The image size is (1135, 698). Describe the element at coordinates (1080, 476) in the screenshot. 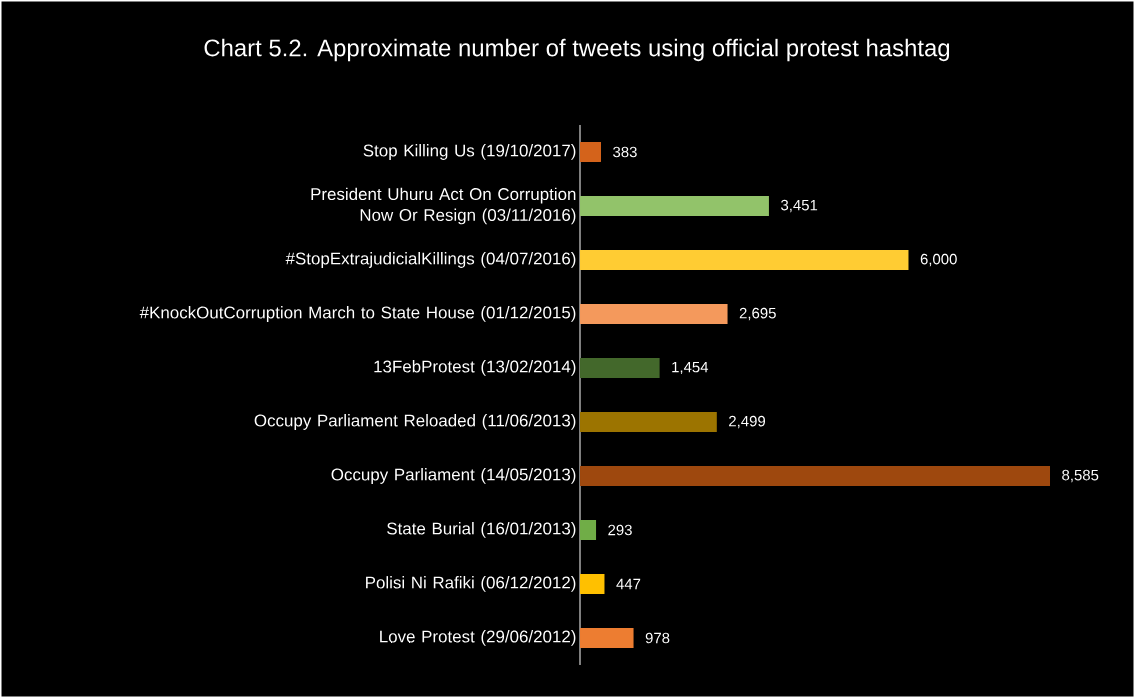

I see `data-label: 8,585` at that location.